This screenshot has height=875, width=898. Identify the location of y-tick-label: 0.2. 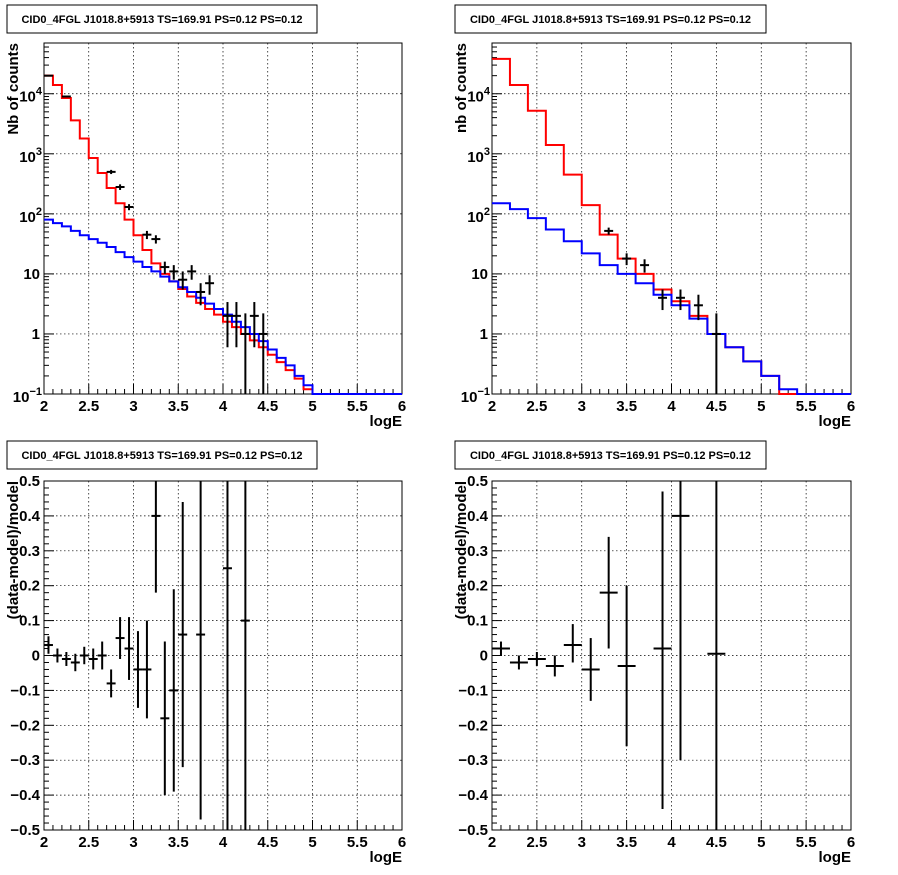
(477, 586).